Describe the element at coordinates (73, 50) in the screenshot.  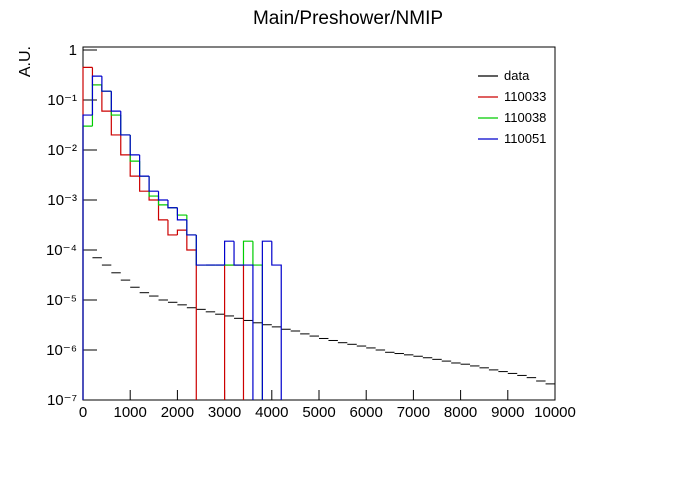
I see `y-tick-label: 1` at that location.